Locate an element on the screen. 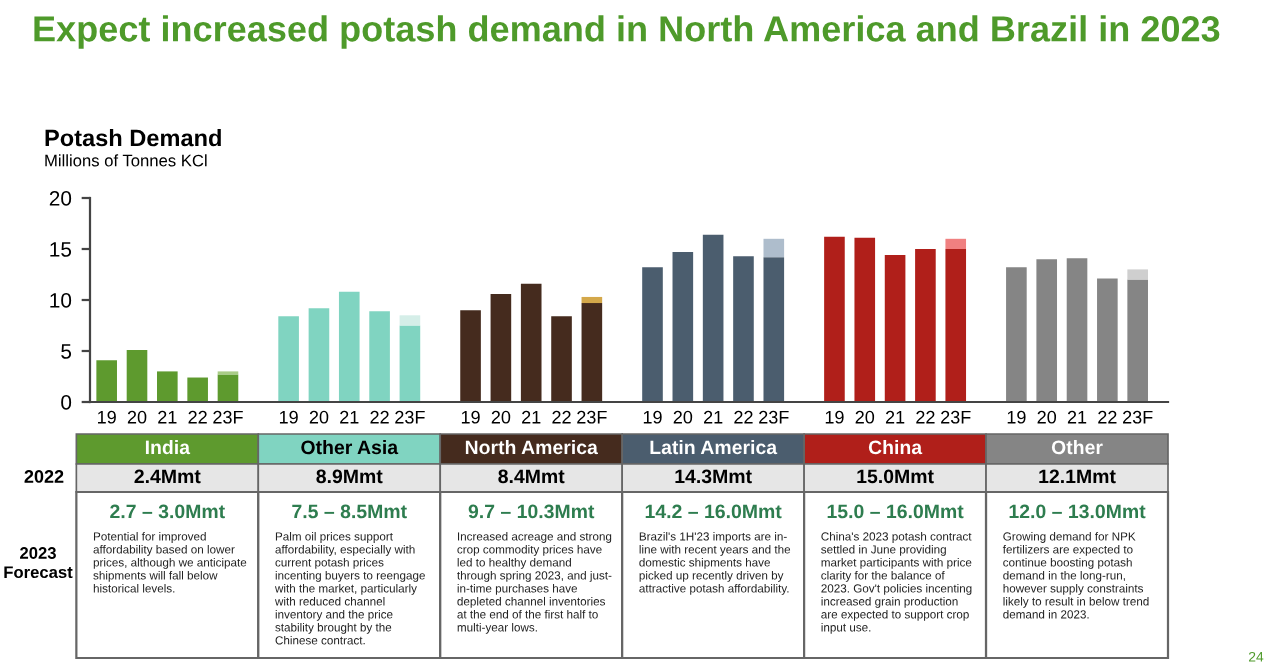 The height and width of the screenshot is (672, 1280). text: 7.5 – 8.5Mmt is located at coordinates (349, 511).